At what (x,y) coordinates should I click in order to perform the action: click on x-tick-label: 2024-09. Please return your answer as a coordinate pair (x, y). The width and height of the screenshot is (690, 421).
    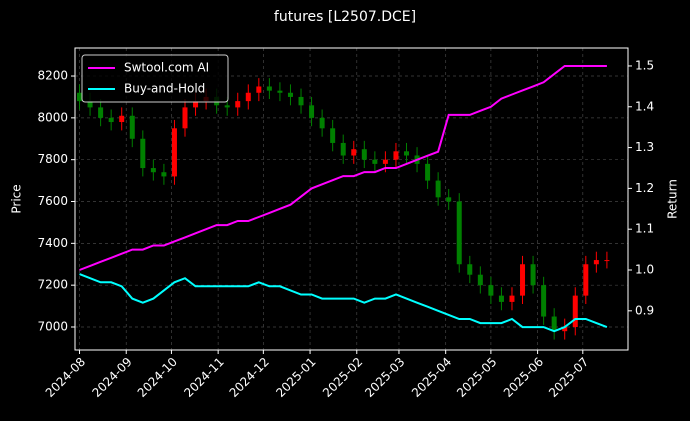
    Looking at the image, I should click on (111, 377).